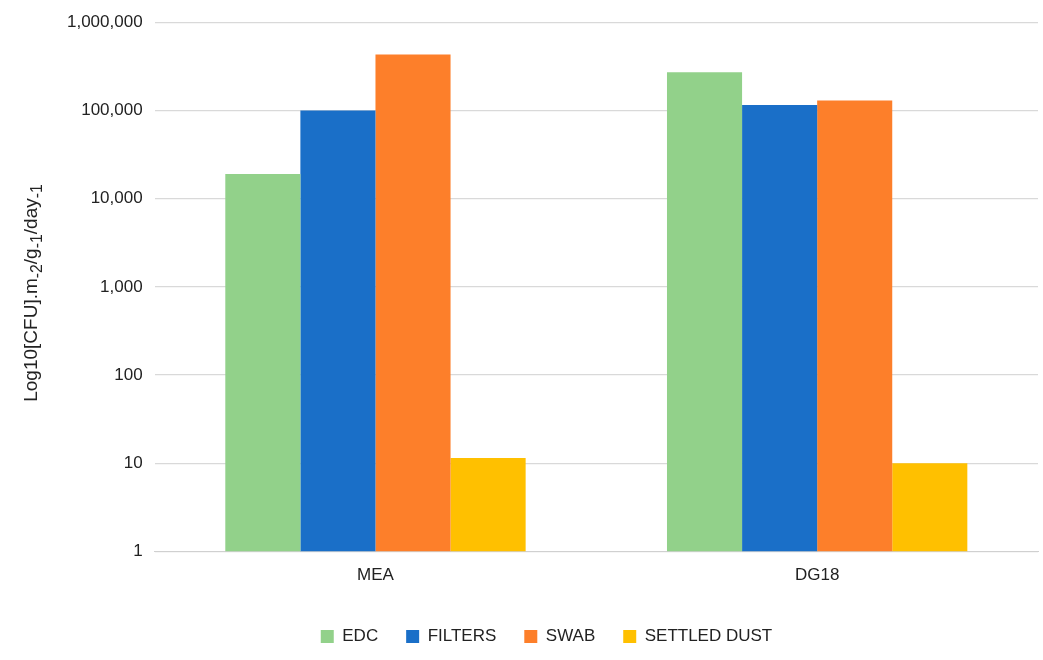 The height and width of the screenshot is (660, 1043). I want to click on legend-label: SETTLED DUST, so click(708, 636).